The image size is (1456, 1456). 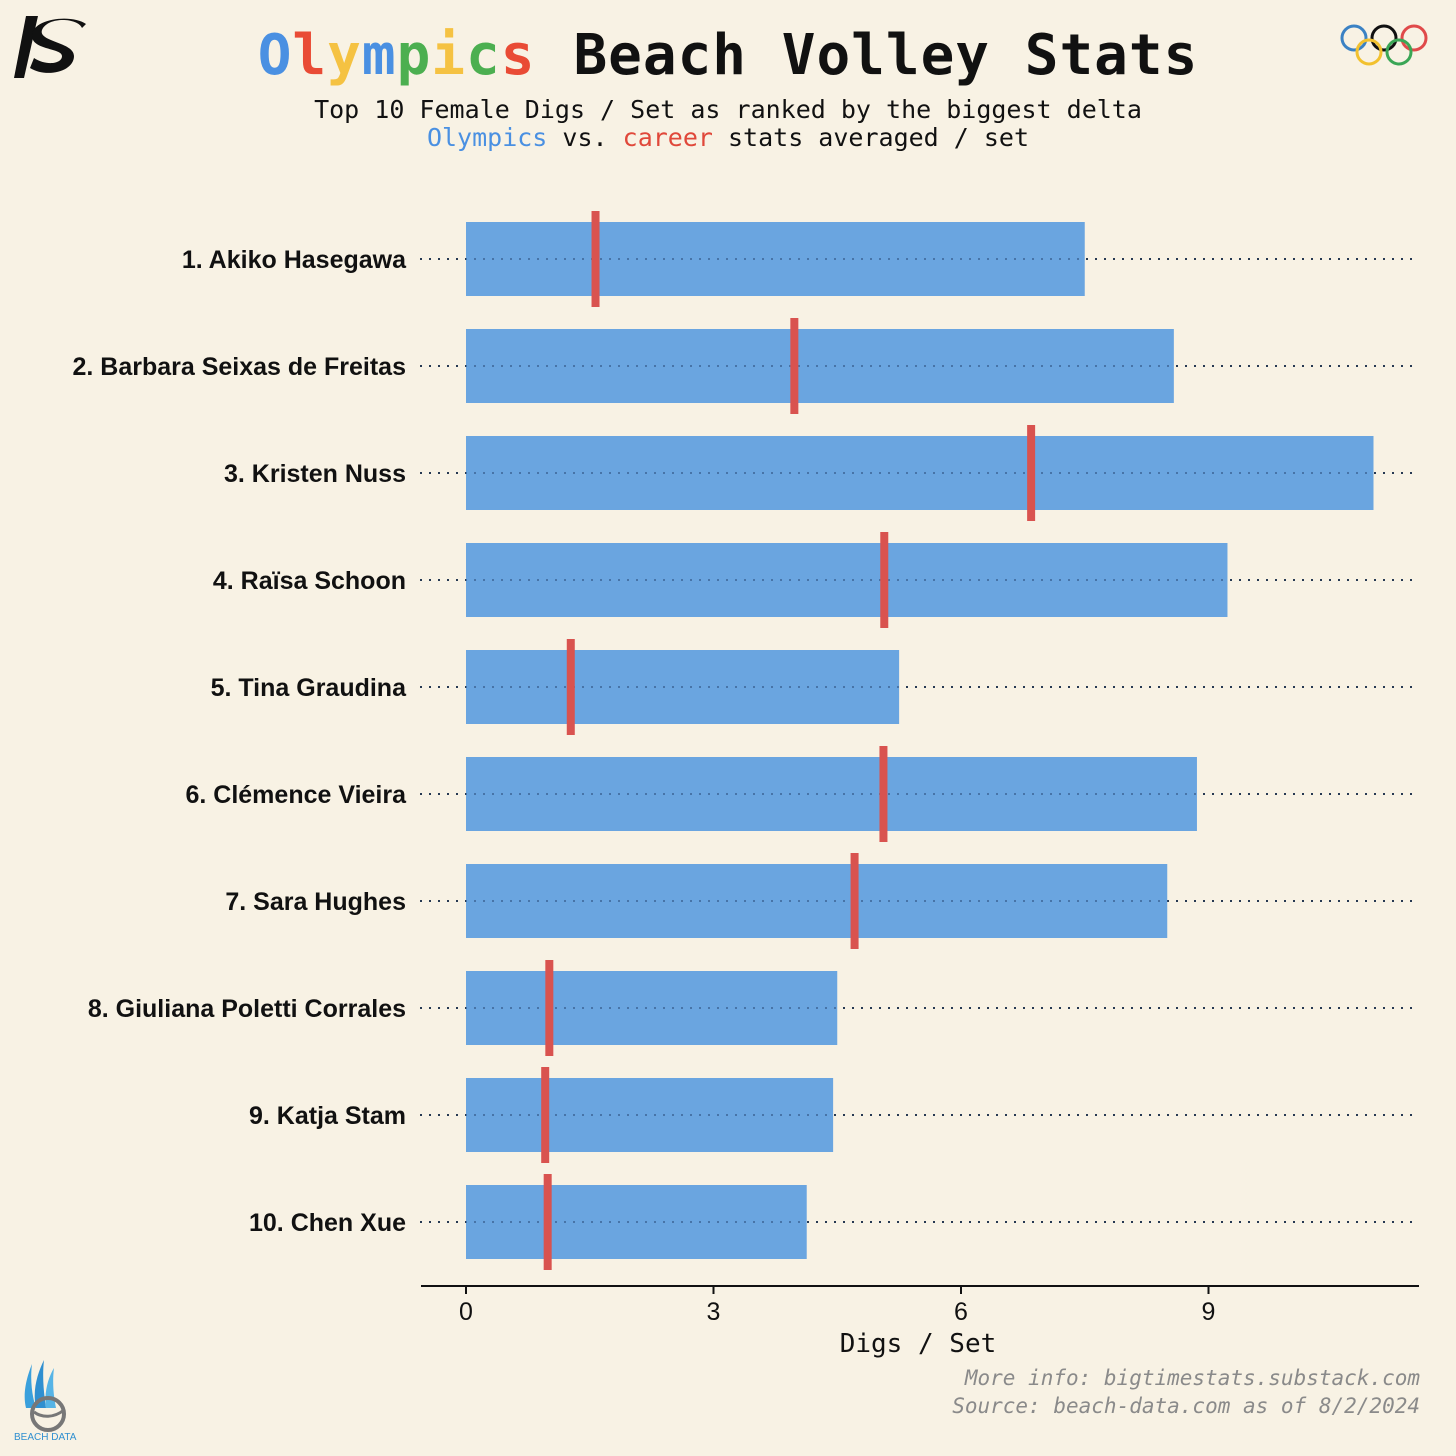 What do you see at coordinates (831, 1222) in the screenshot?
I see `chart-row: 10. Chen Xue` at bounding box center [831, 1222].